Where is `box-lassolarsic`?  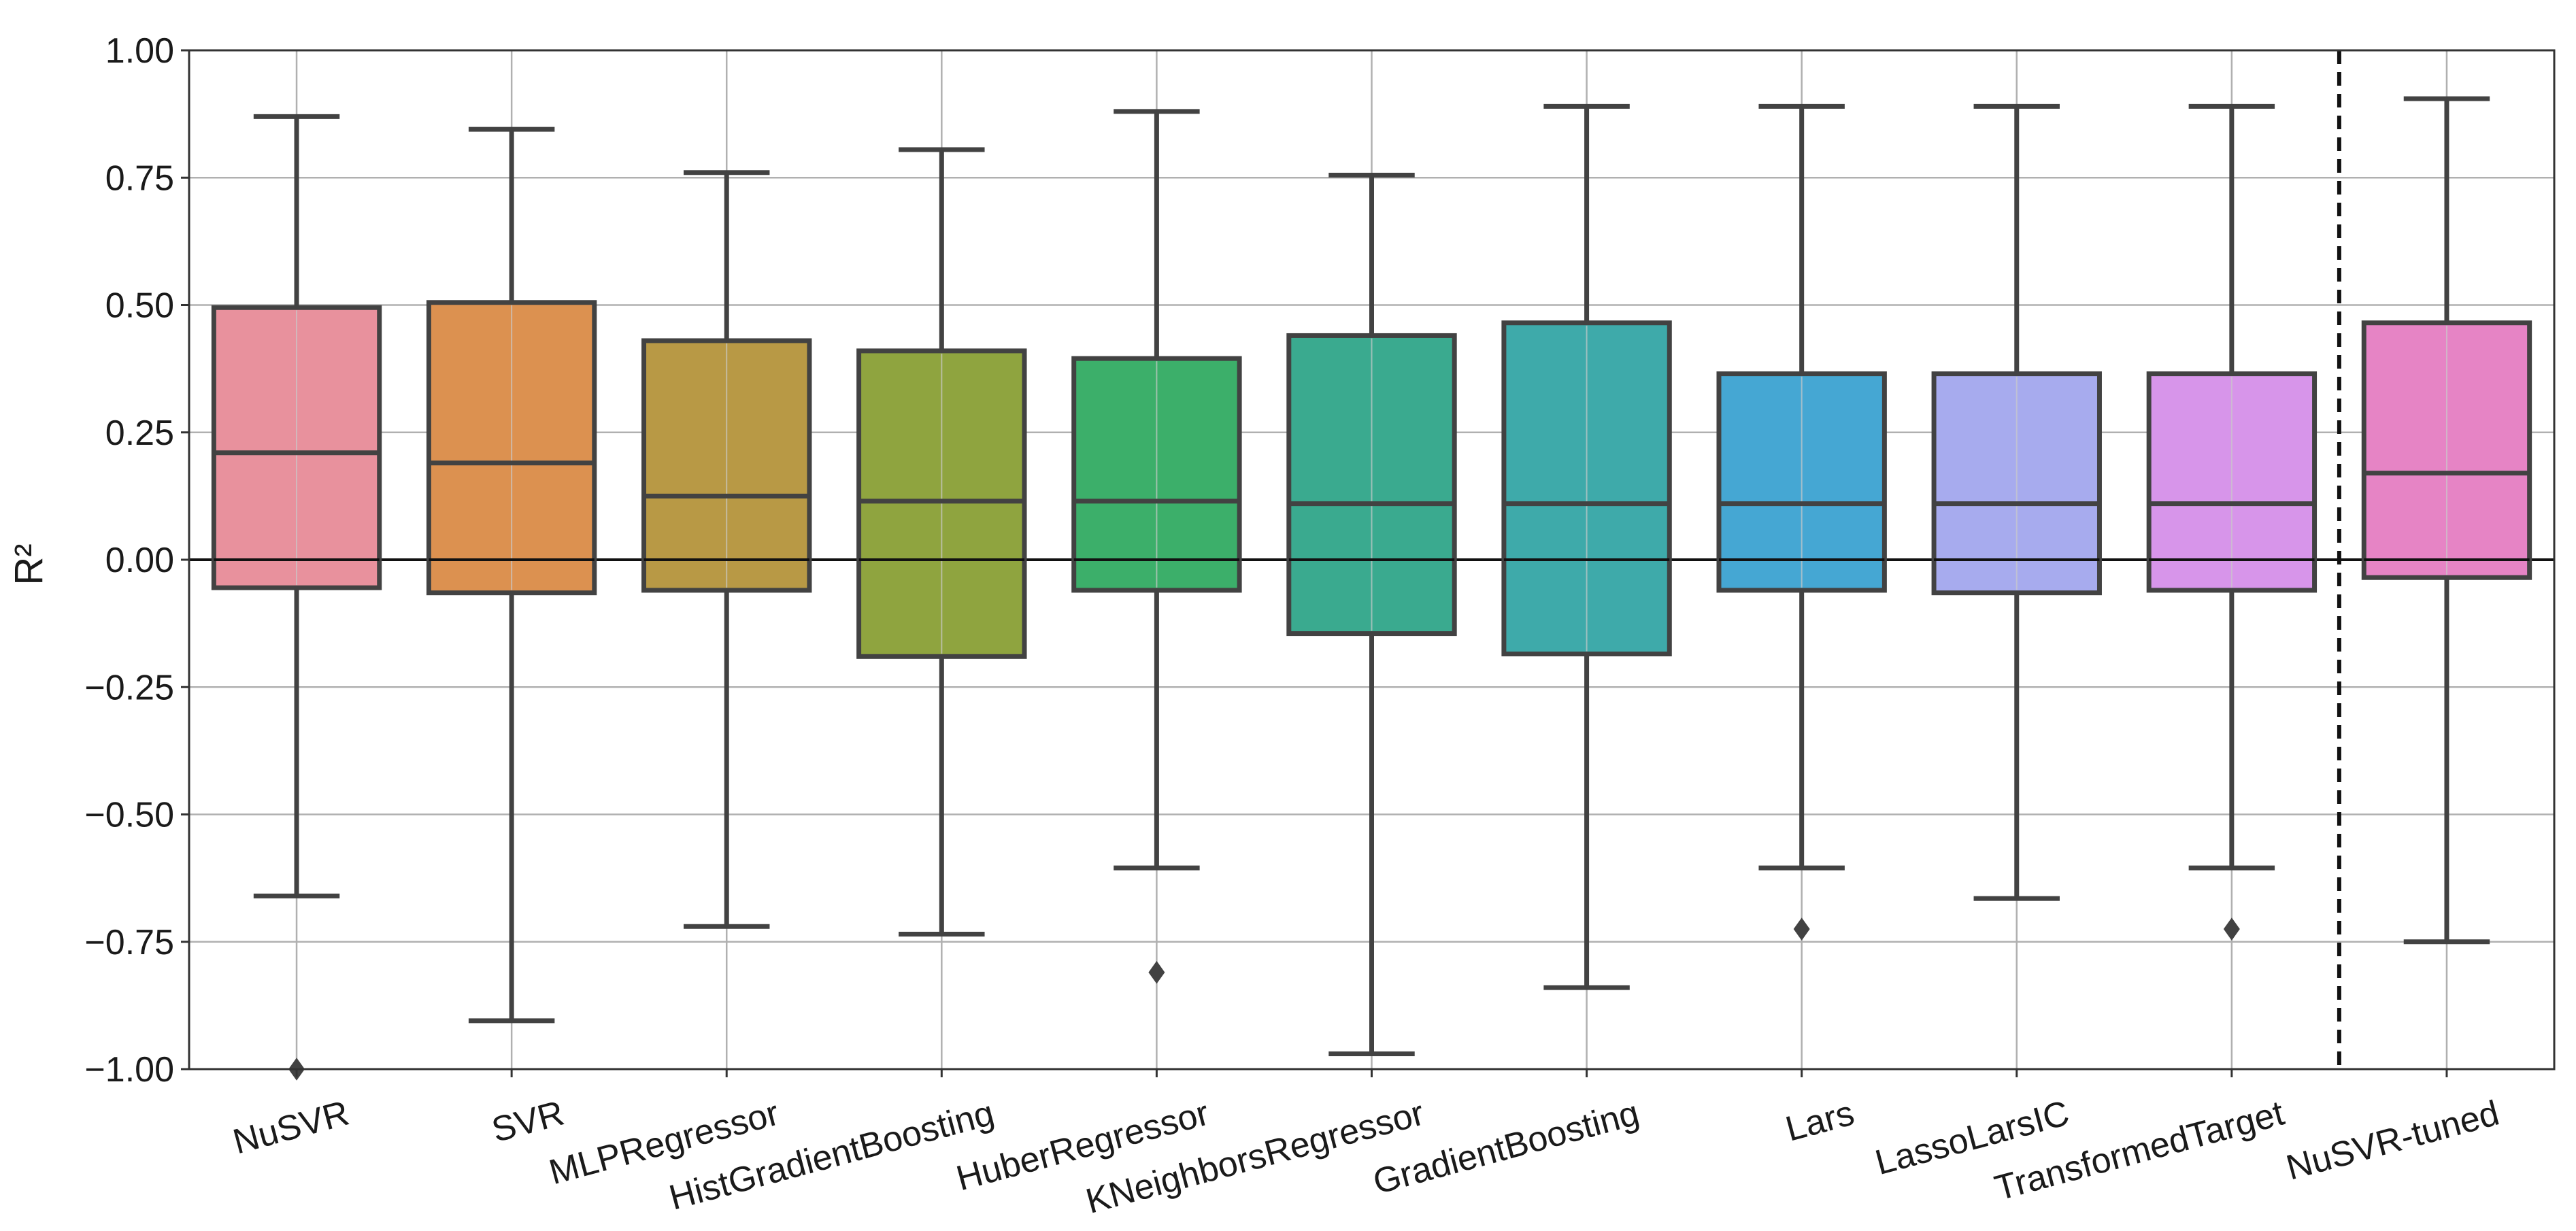
box-lassolarsic is located at coordinates (2016, 502).